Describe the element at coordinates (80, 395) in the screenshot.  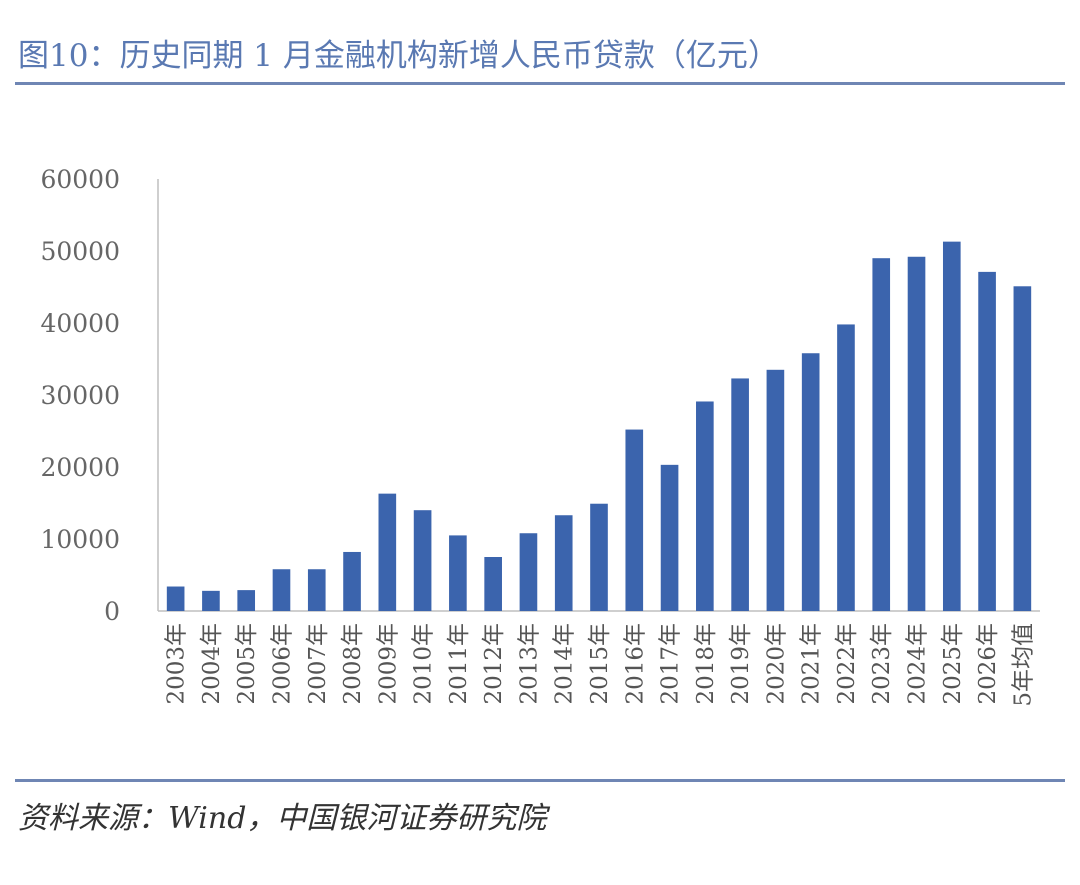
I see `y-tick-label: 30000` at that location.